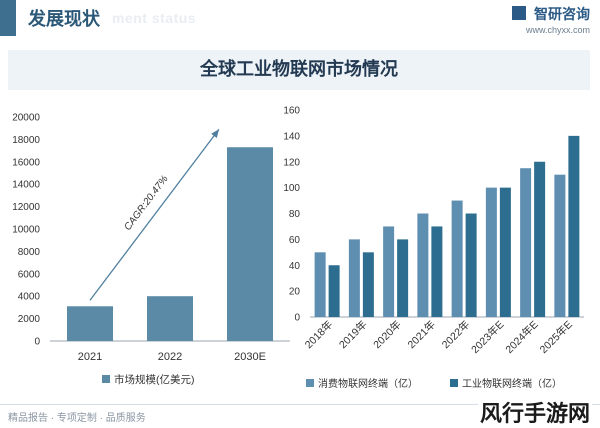  What do you see at coordinates (29, 319) in the screenshot?
I see `y-tick-label: 2000` at bounding box center [29, 319].